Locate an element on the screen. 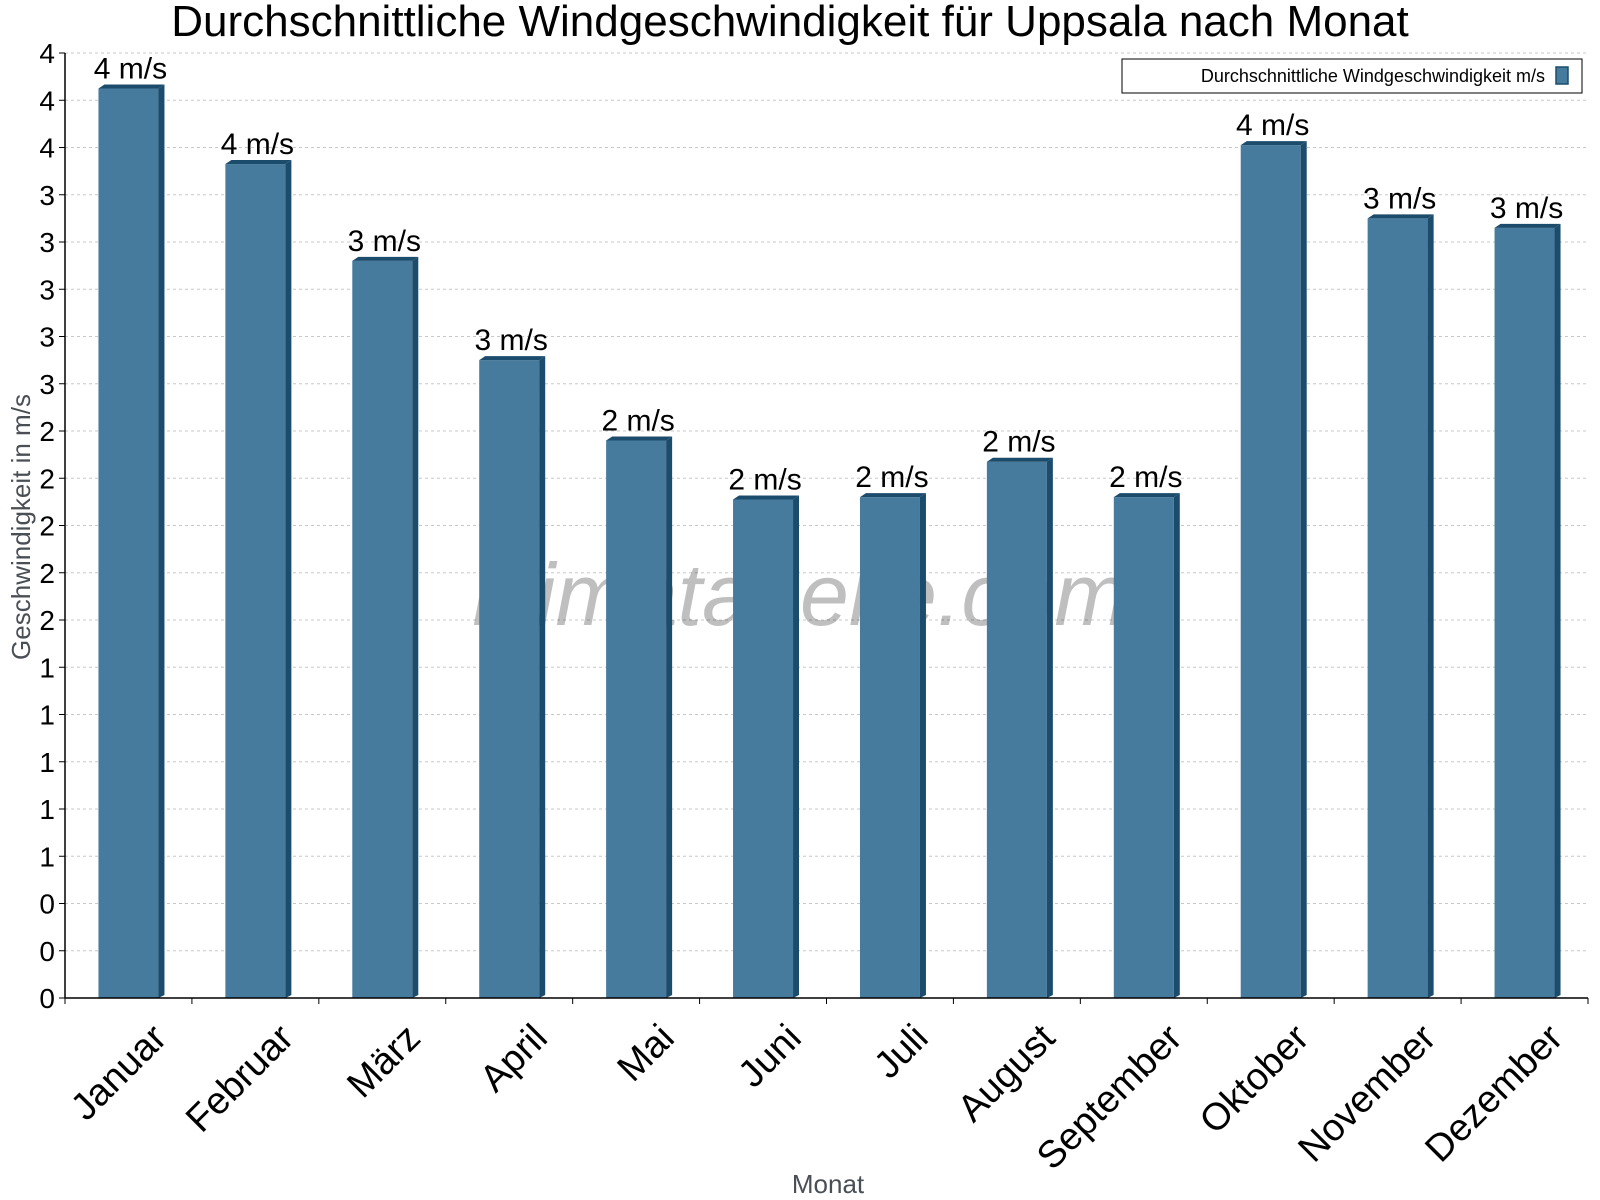  x-tick-label: August is located at coordinates (1007, 1074).